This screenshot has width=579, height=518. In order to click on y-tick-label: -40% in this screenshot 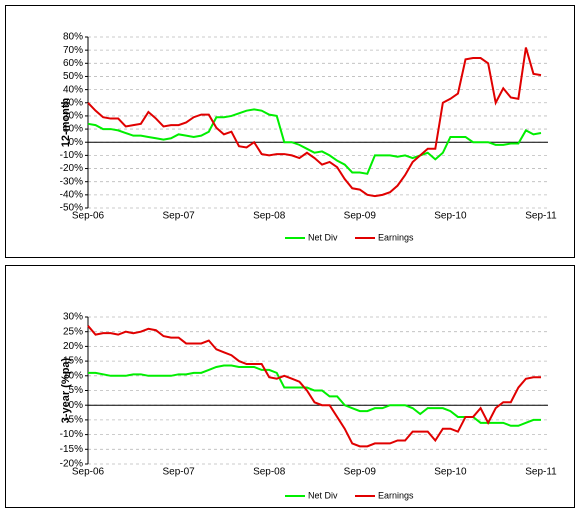, I will do `click(71, 194)`.